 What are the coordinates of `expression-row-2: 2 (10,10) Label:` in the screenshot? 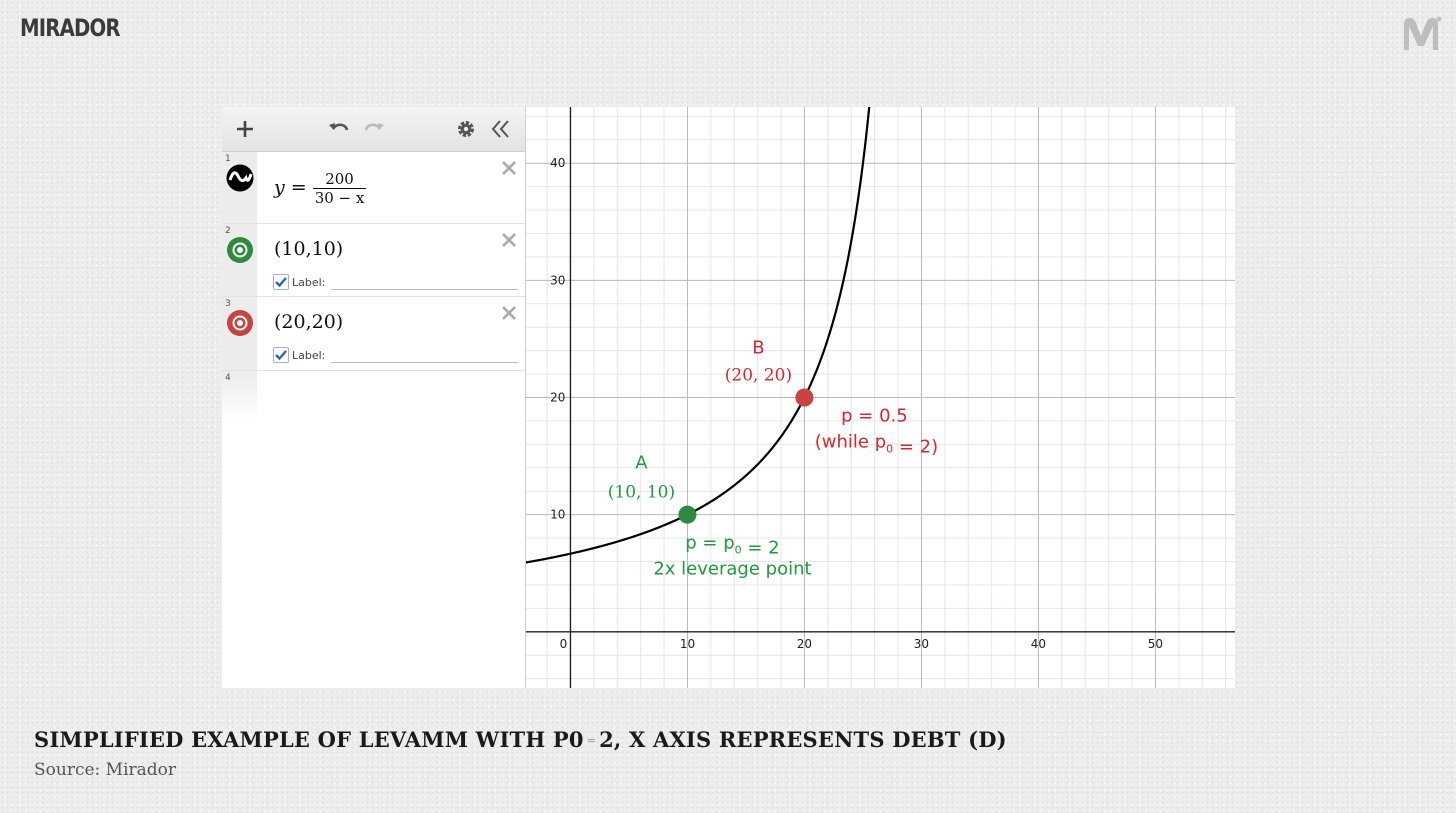 It's located at (373, 260).